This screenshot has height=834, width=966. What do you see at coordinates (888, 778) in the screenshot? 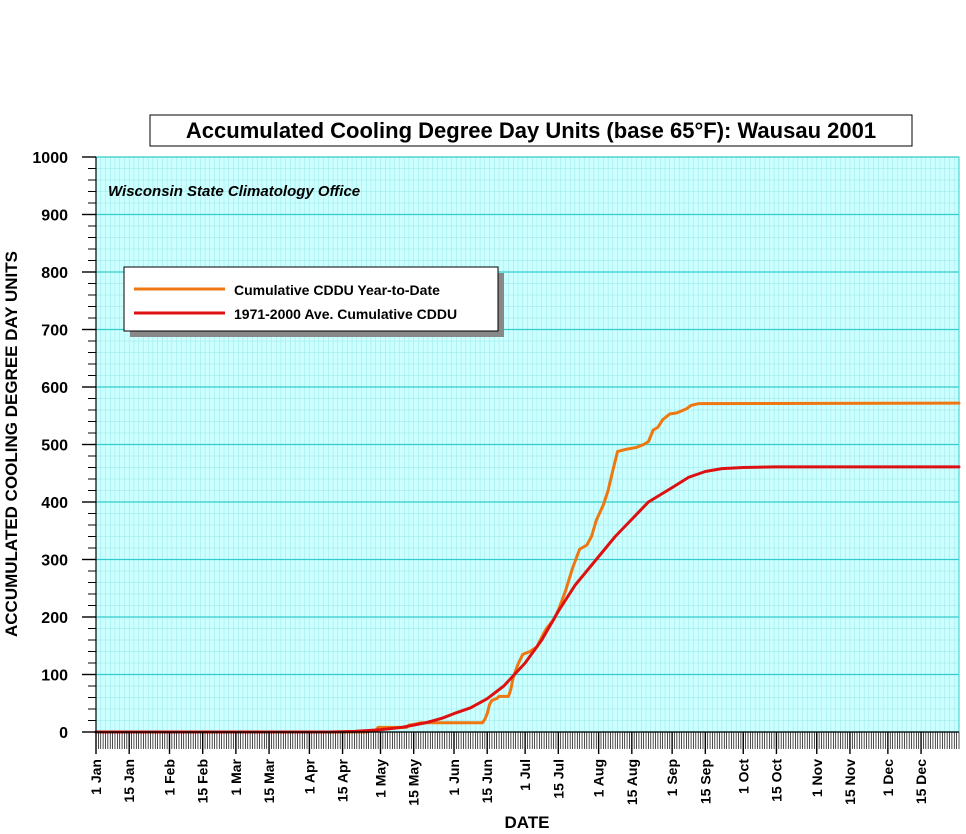
I see `x-tick-label: 1 Dec` at bounding box center [888, 778].